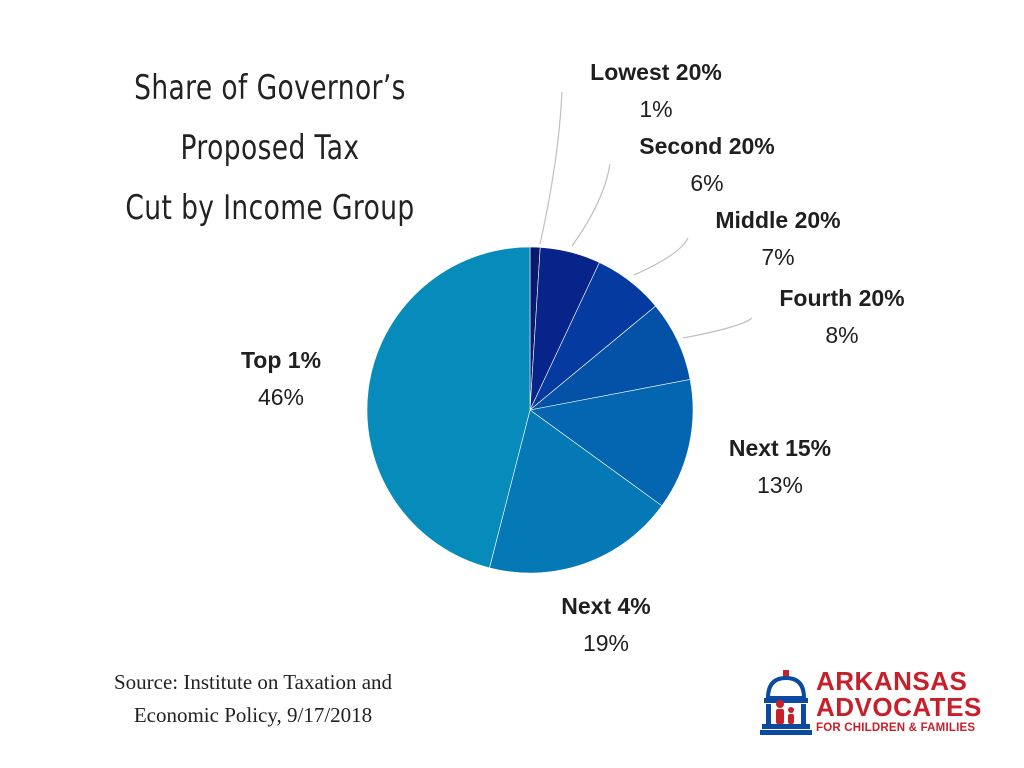 This screenshot has width=1024, height=768. I want to click on slice-label-middle-20: Middle 20%, so click(777, 220).